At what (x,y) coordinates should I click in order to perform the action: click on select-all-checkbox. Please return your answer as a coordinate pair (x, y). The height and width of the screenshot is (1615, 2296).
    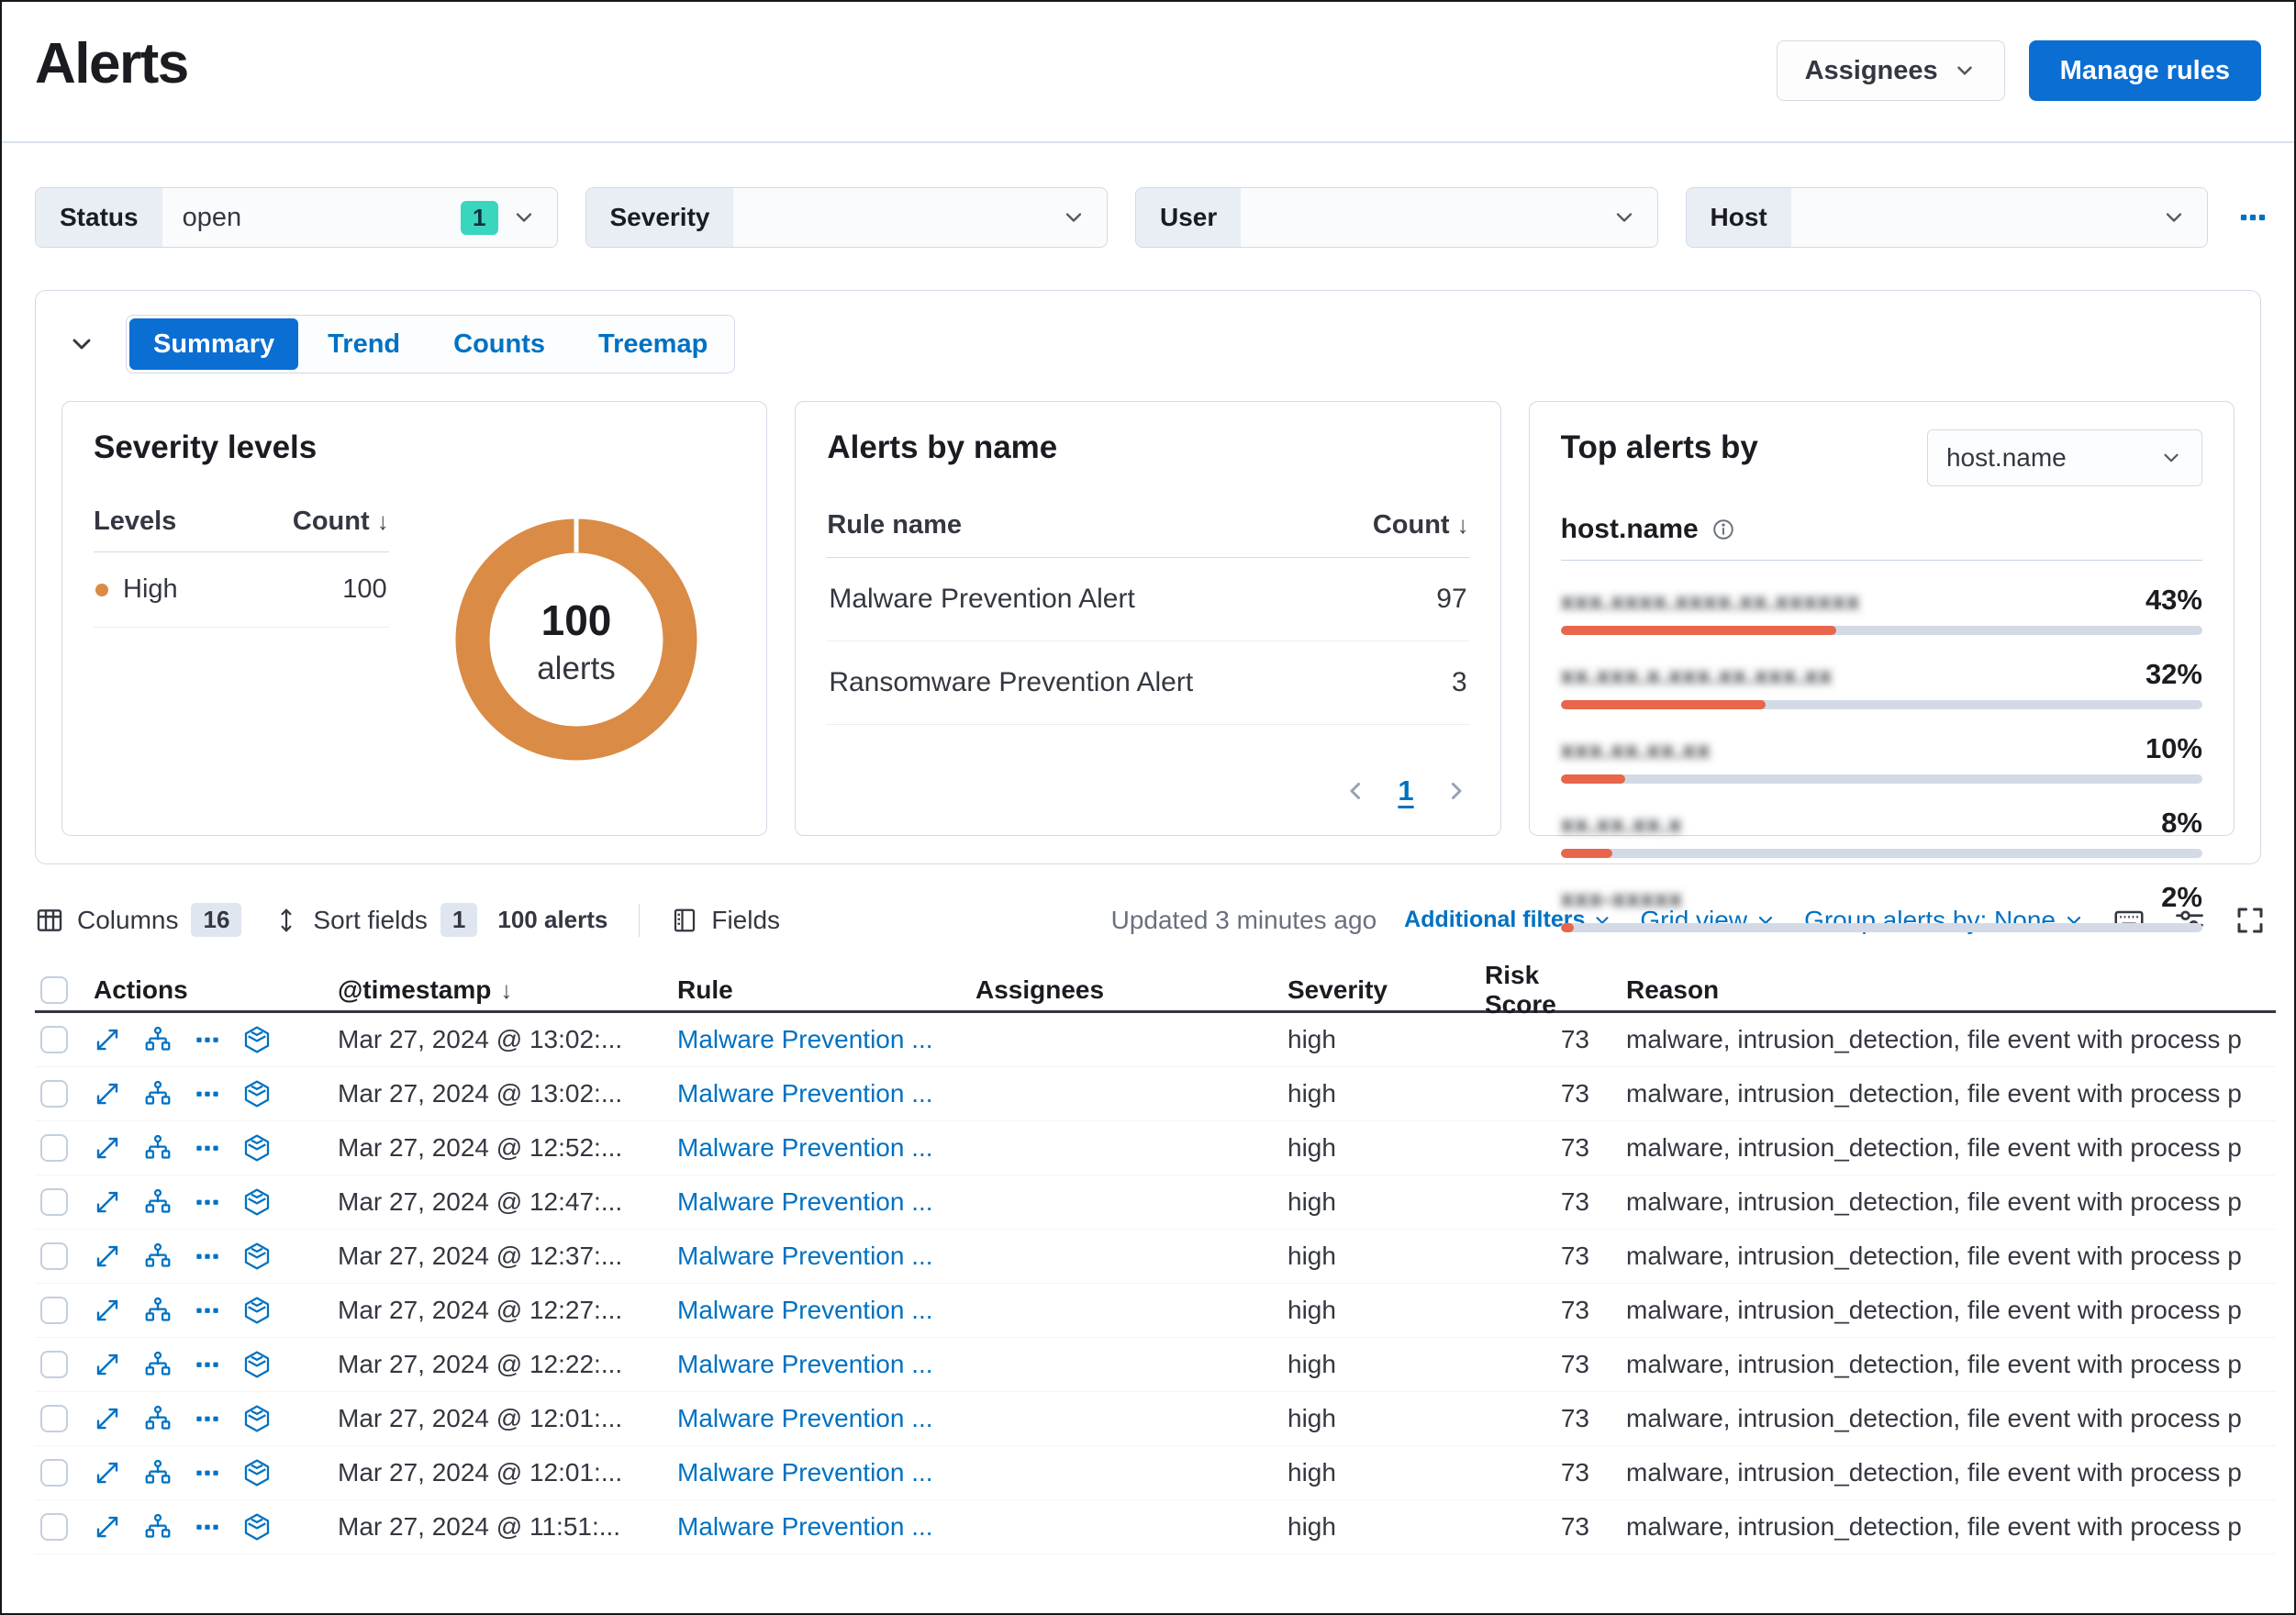
    Looking at the image, I should click on (54, 990).